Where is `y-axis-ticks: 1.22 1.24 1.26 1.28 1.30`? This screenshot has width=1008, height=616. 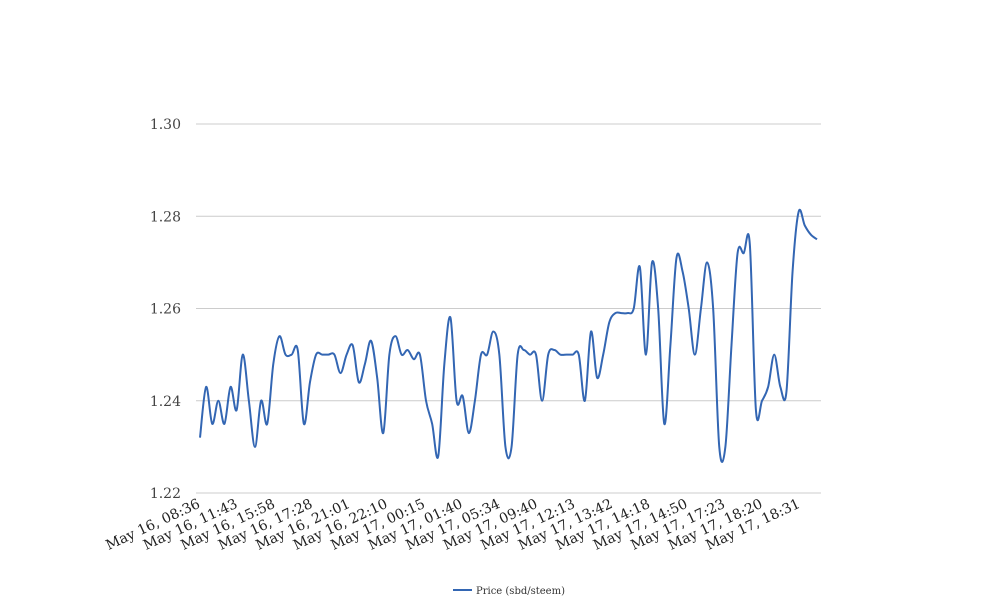
y-axis-ticks: 1.22 1.24 1.26 1.28 1.30 is located at coordinates (165, 309).